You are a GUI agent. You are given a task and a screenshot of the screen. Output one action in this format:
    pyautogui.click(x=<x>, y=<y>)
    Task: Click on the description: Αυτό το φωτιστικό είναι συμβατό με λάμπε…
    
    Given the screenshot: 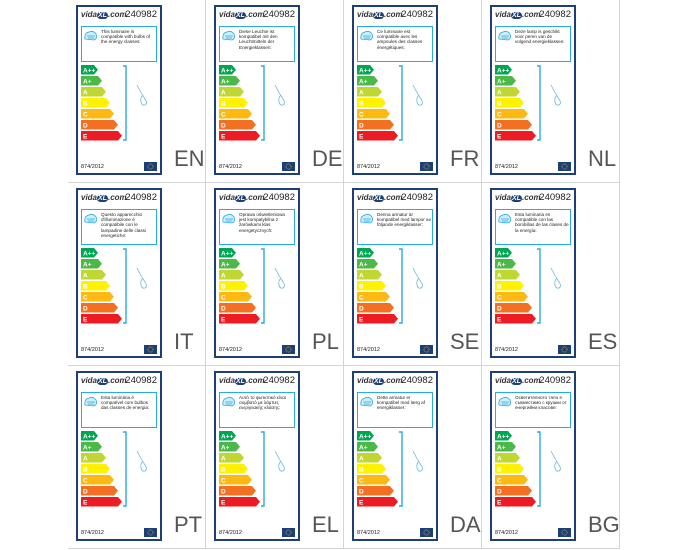 What is the action you would take?
    pyautogui.click(x=262, y=403)
    